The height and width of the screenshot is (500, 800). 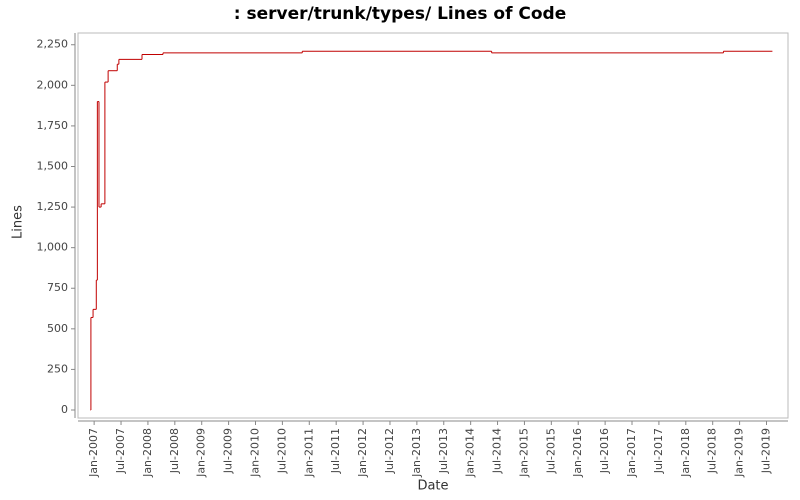 I want to click on x-tick-label: Jul-2018, so click(x=712, y=451).